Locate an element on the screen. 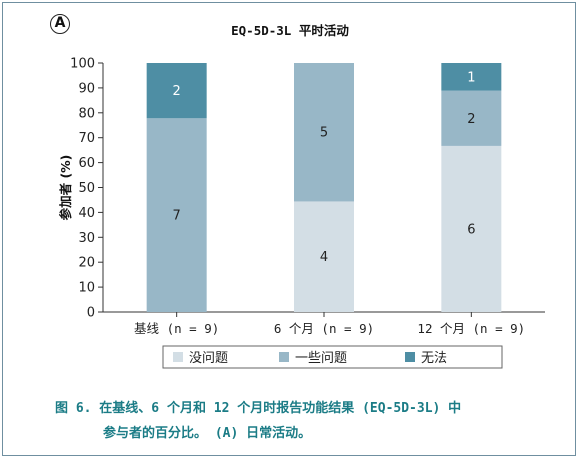 The image size is (580, 460). bar-data-label: 4 is located at coordinates (324, 257).